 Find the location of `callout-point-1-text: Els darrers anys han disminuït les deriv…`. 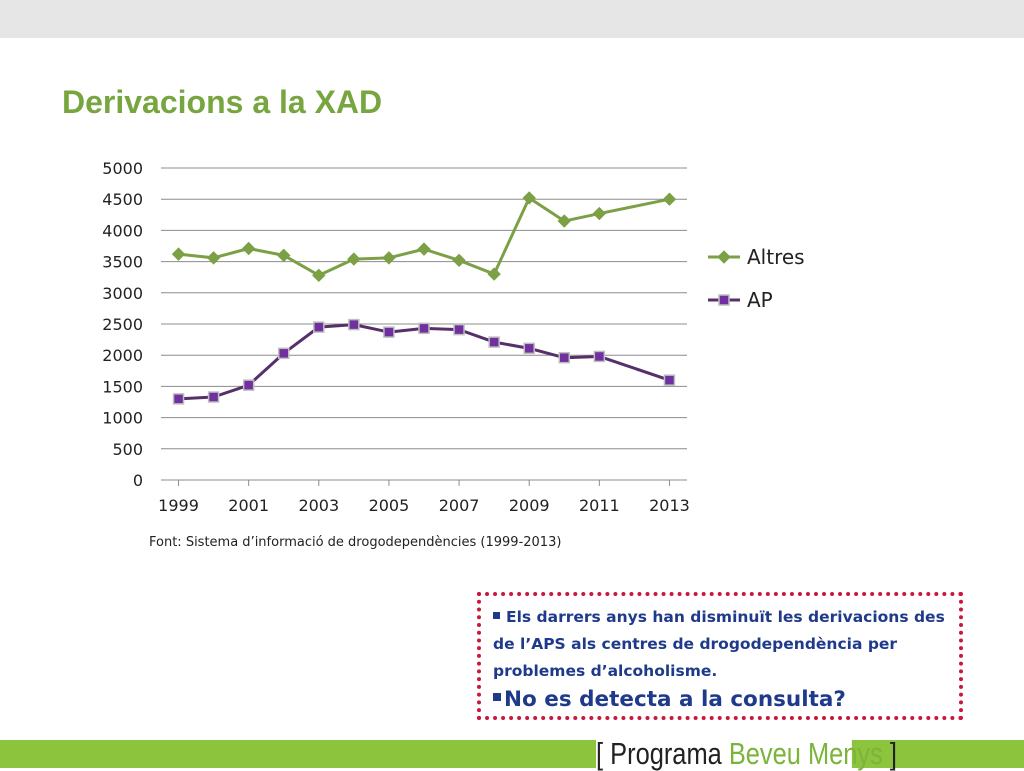

callout-point-1-text: Els darrers anys han disminuït les deriv… is located at coordinates (719, 644).